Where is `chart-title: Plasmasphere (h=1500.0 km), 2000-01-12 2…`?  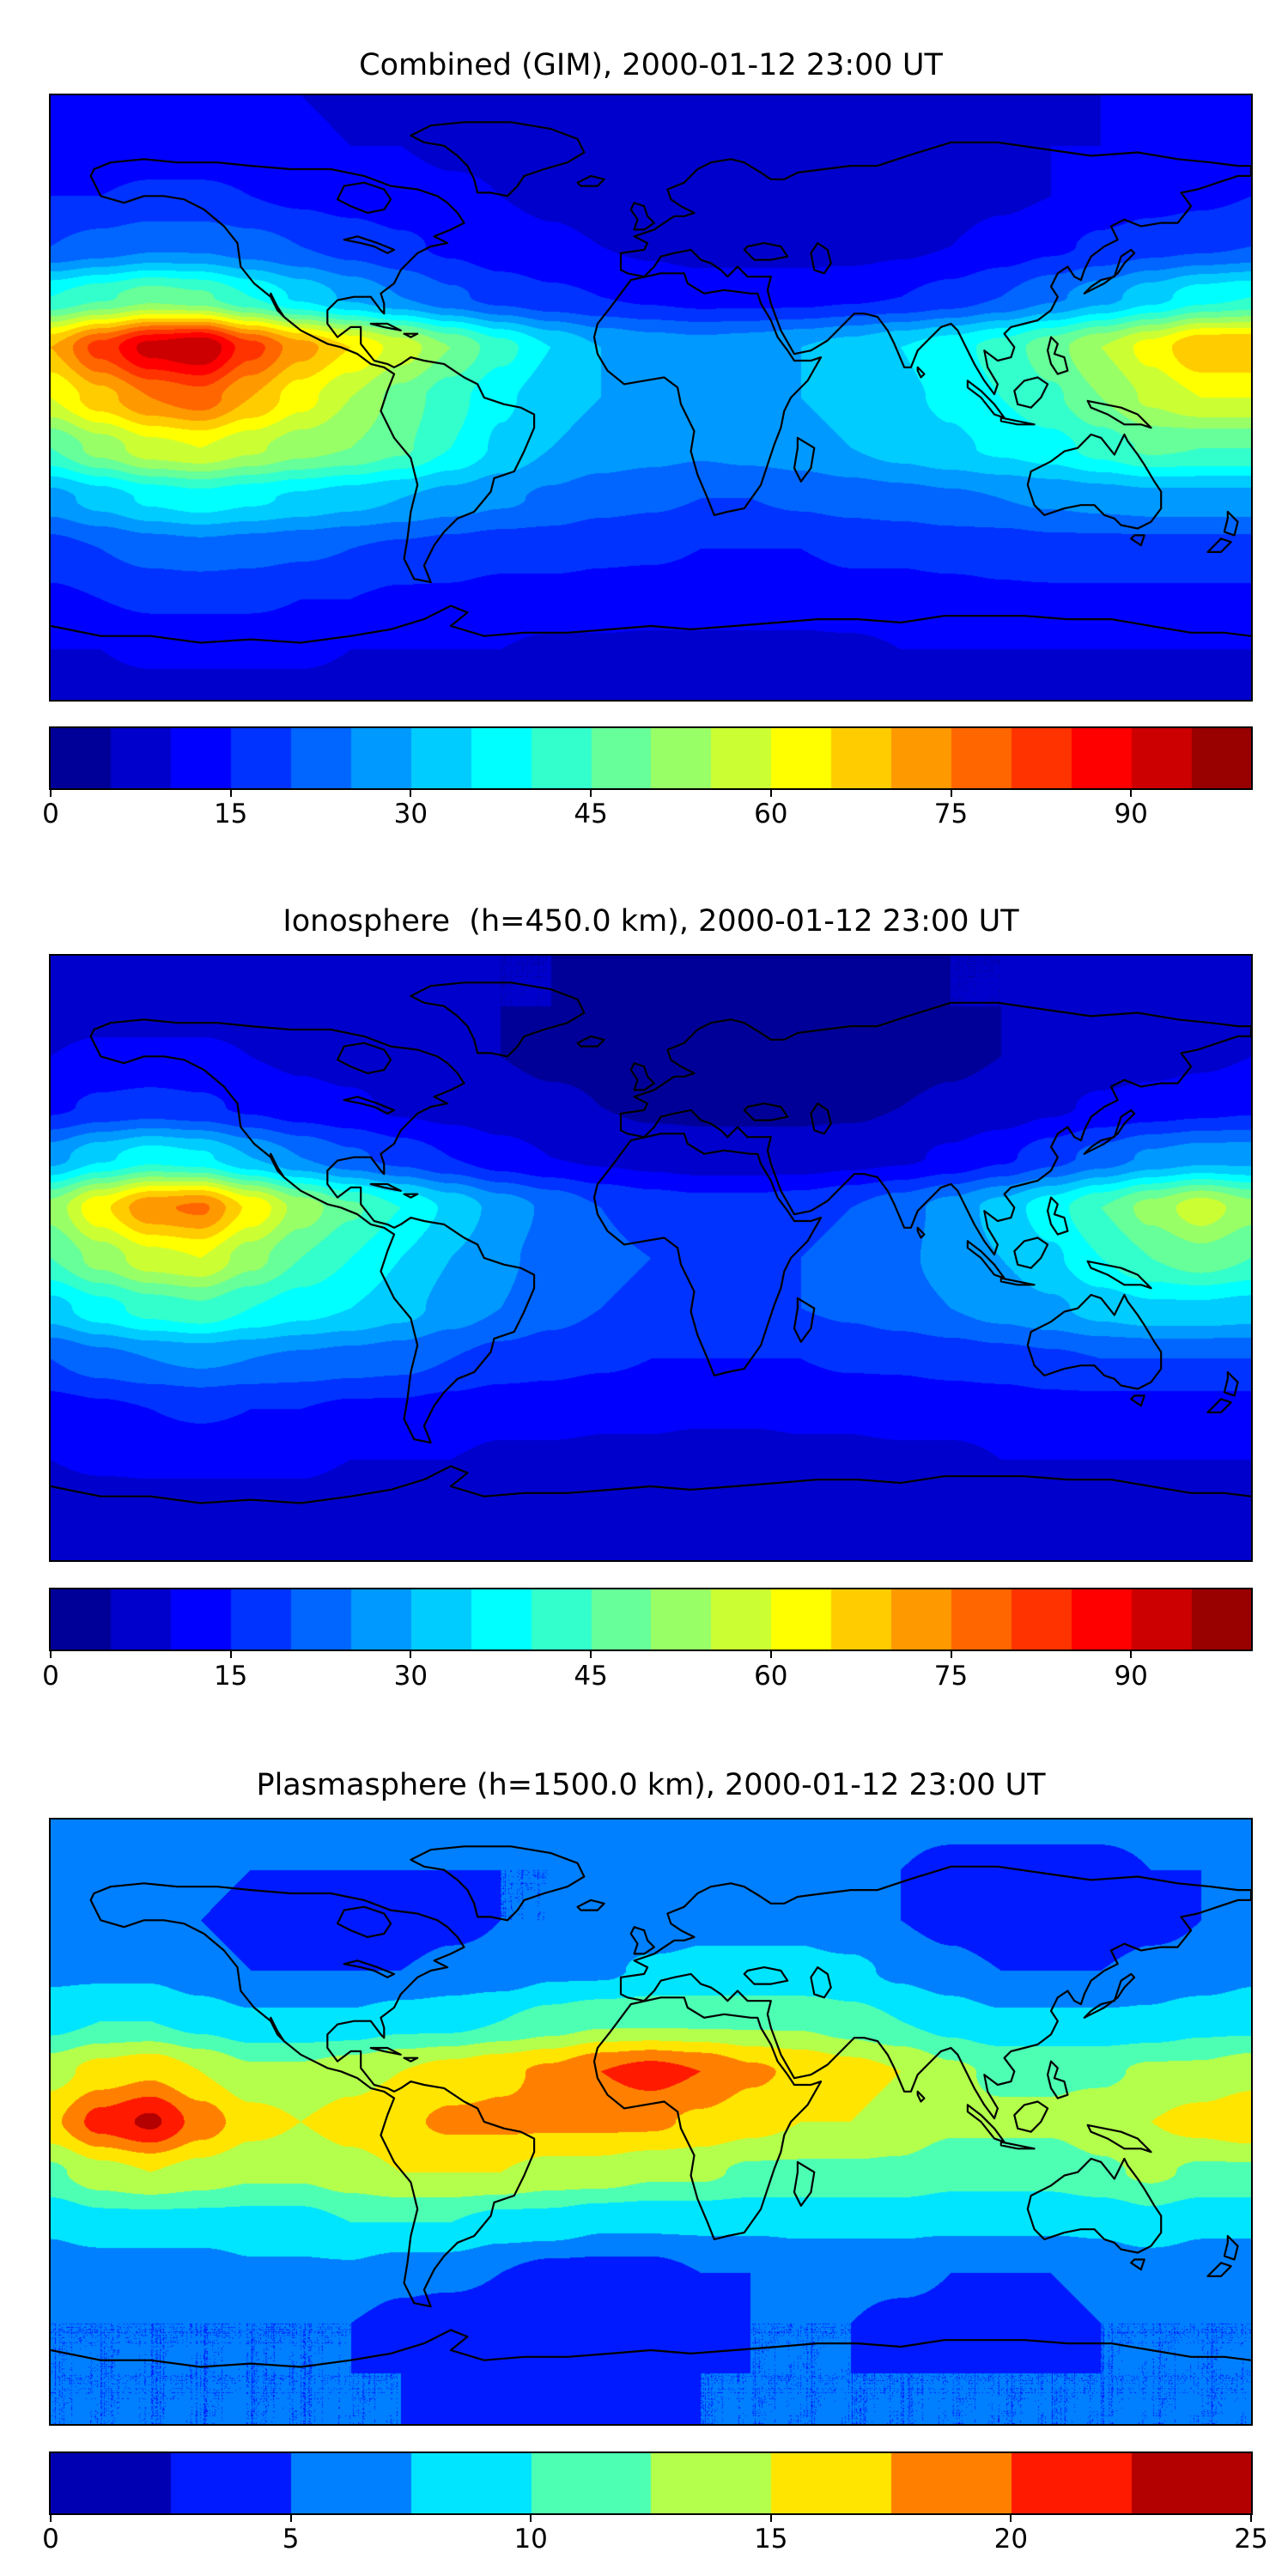 chart-title: Plasmasphere (h=1500.0 km), 2000-01-12 2… is located at coordinates (651, 1785).